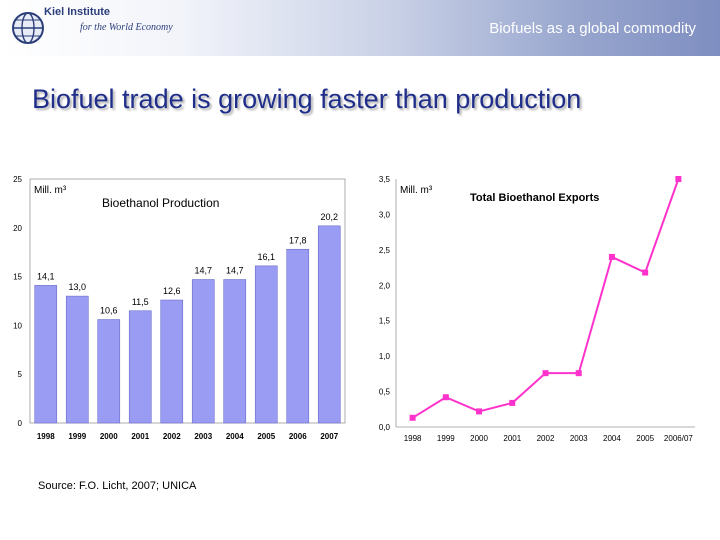  Describe the element at coordinates (20, 423) in the screenshot. I see `y-tick-label: 0` at that location.